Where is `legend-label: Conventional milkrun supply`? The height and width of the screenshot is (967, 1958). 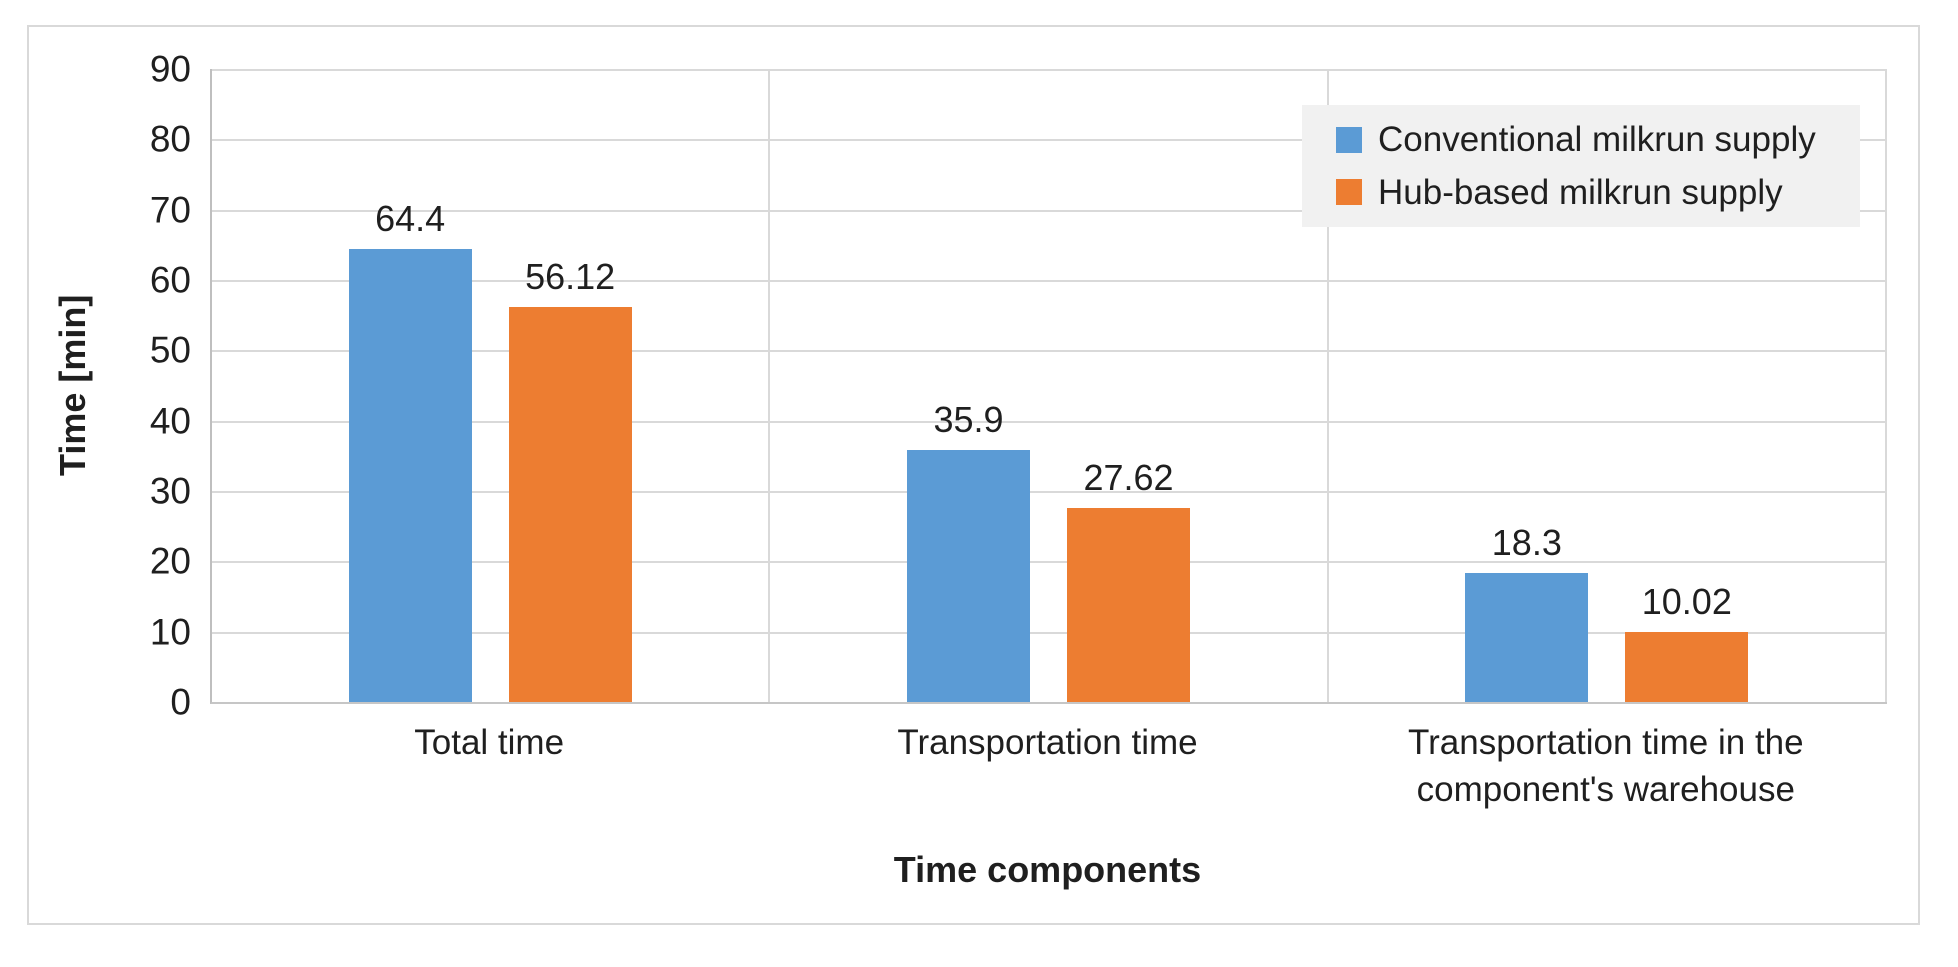
legend-label: Conventional milkrun supply is located at coordinates (1597, 140).